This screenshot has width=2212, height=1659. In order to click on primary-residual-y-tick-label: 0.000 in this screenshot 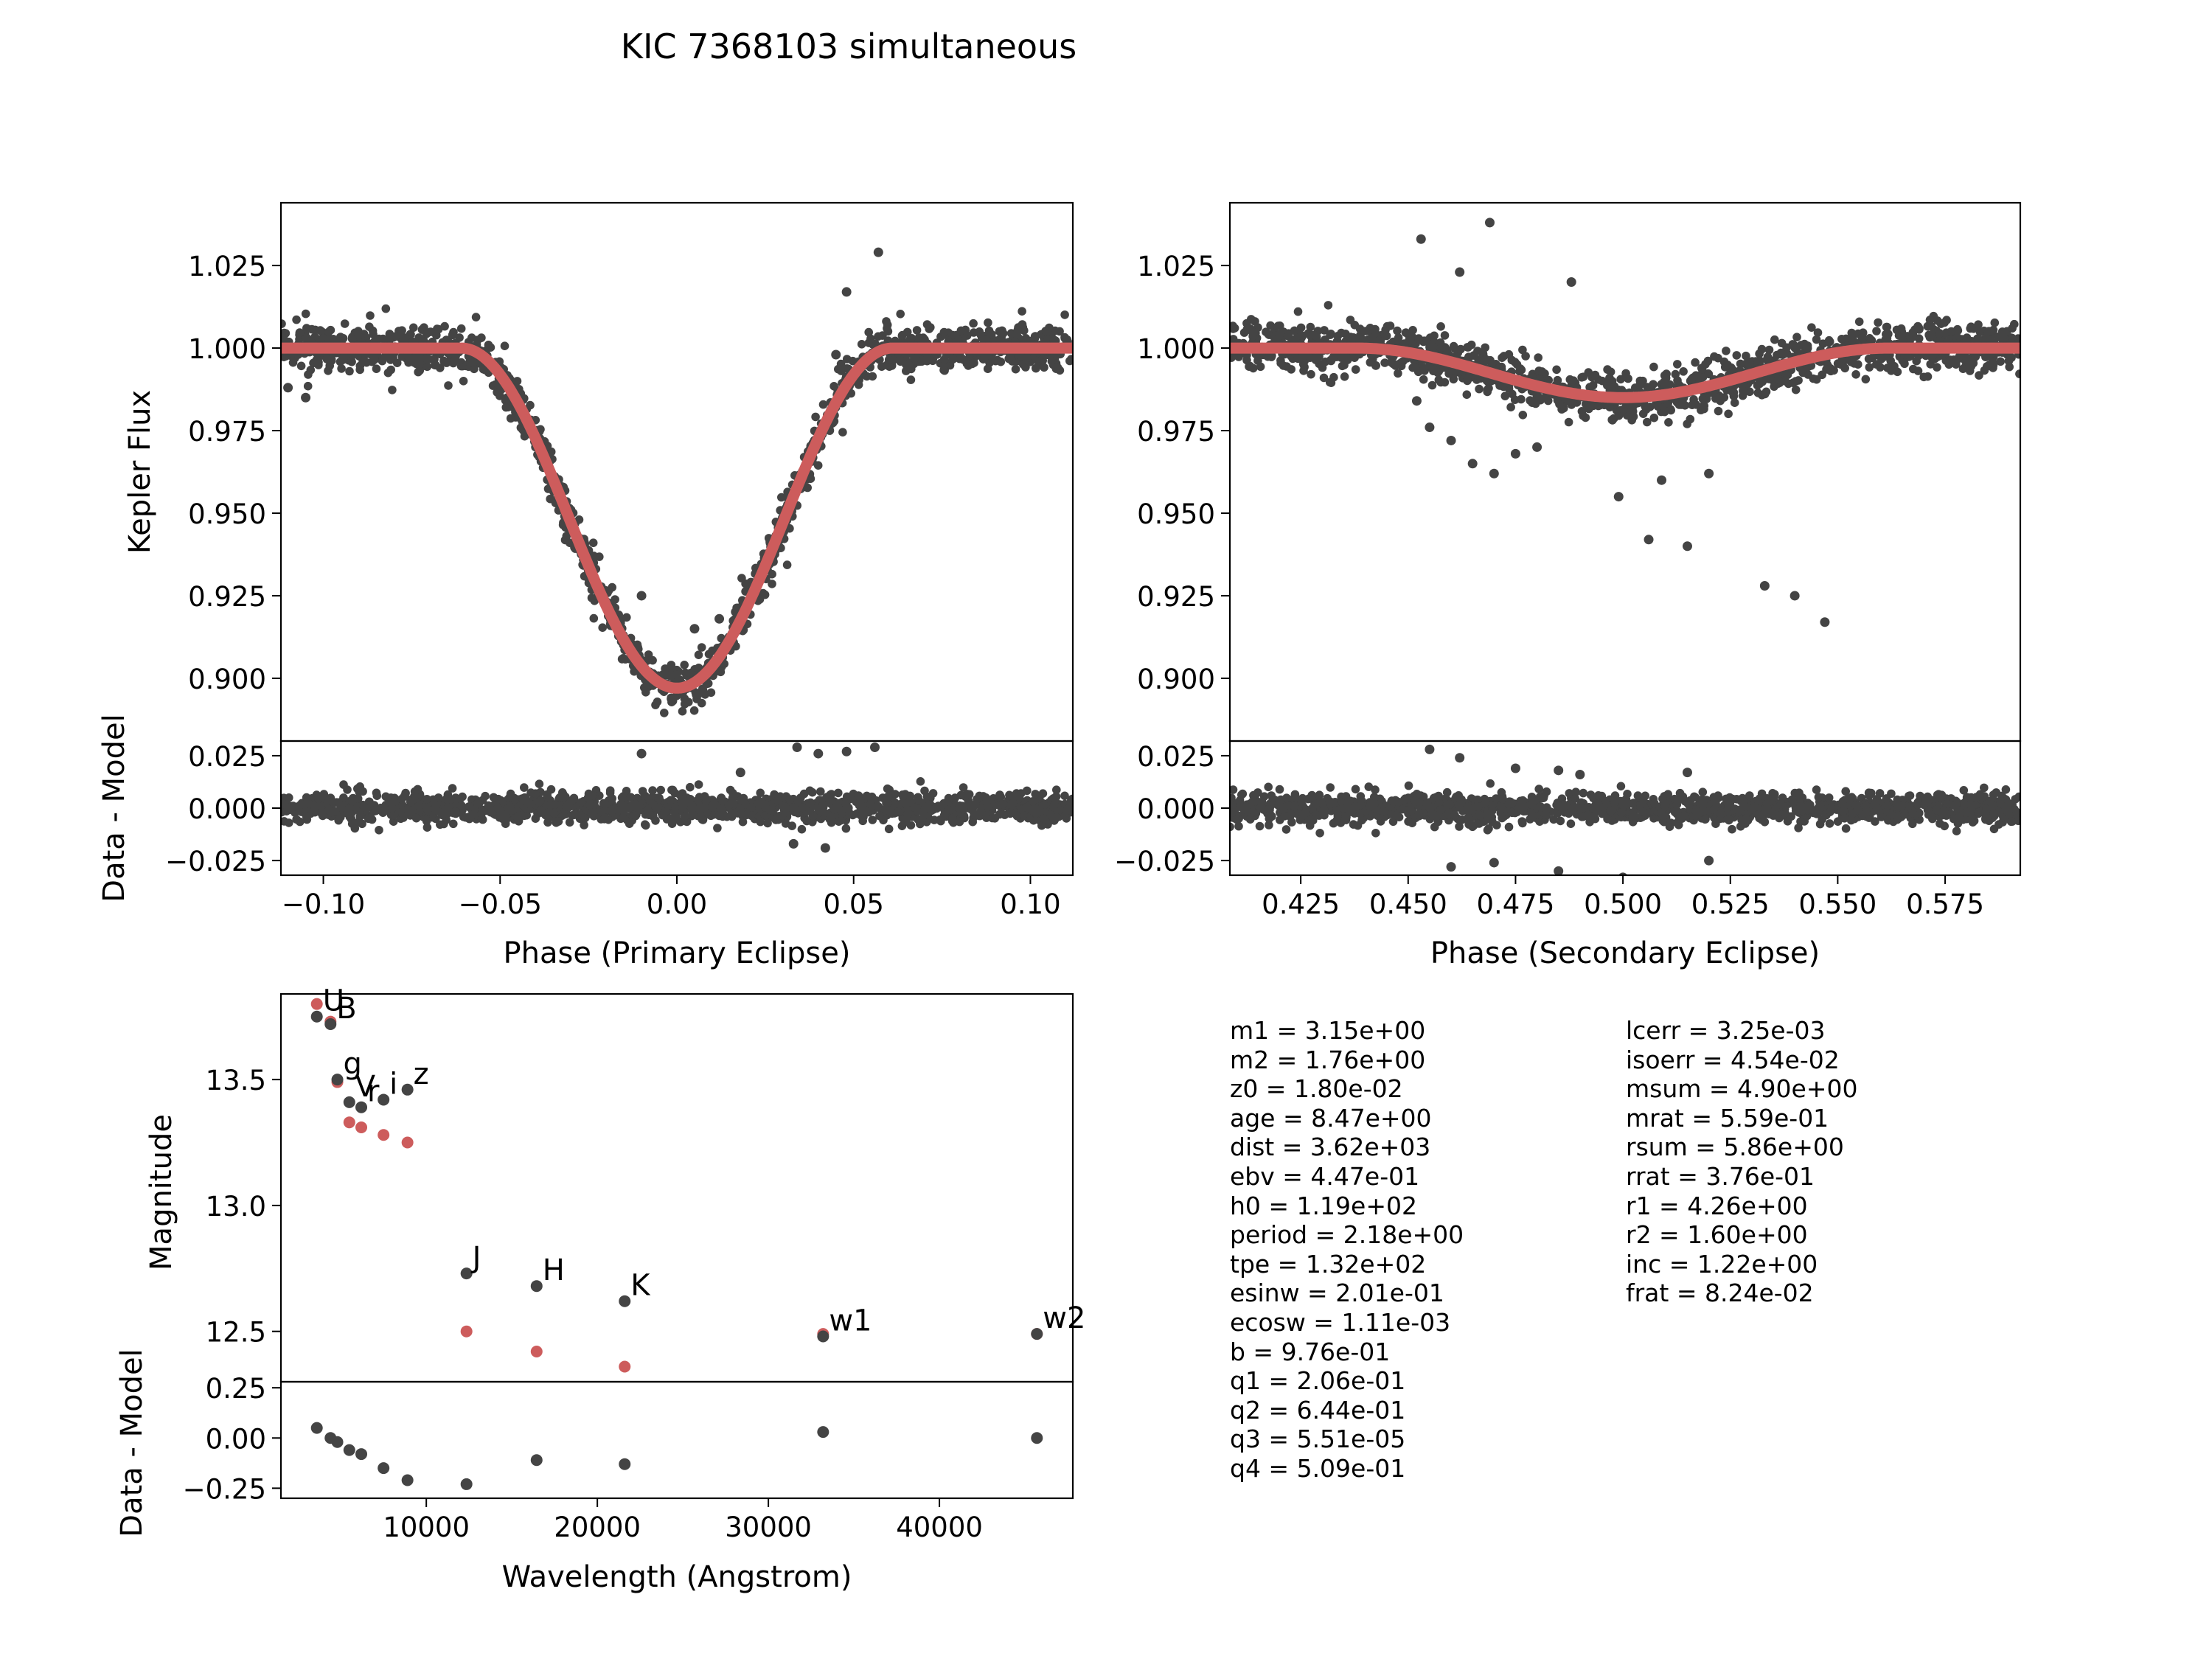, I will do `click(227, 809)`.